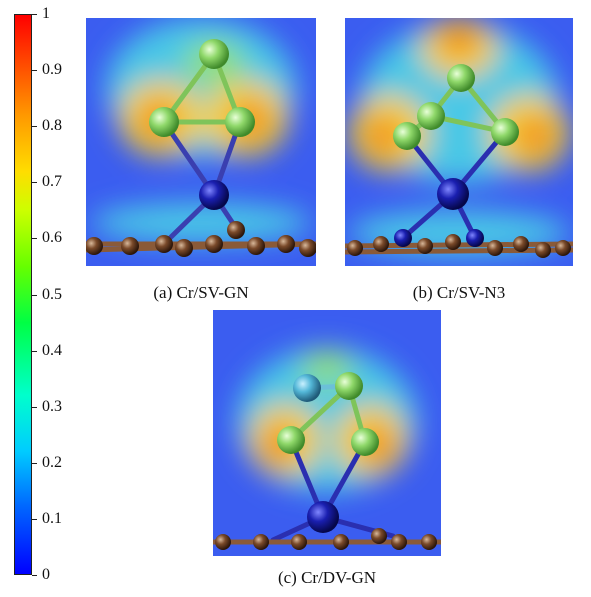  What do you see at coordinates (52, 350) in the screenshot?
I see `colorbar-tick-label: 0.4` at bounding box center [52, 350].